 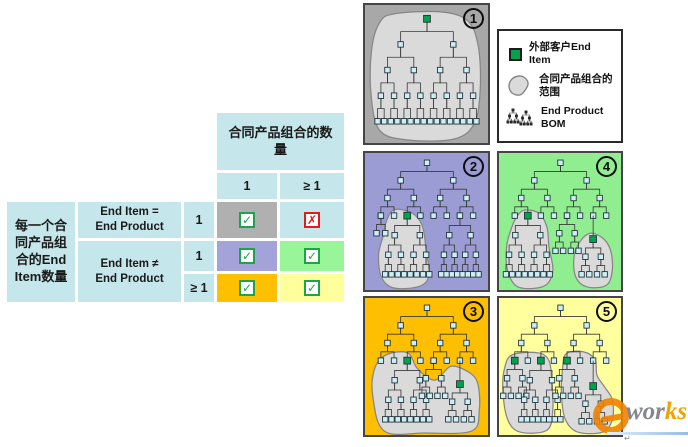 I want to click on panel-3: 3, so click(x=426, y=366).